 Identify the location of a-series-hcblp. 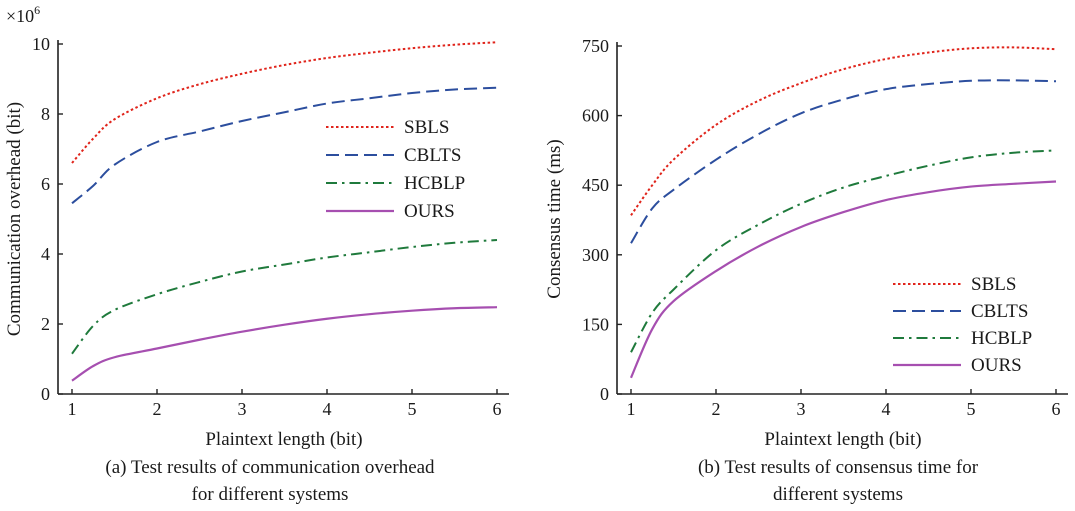
(284, 297).